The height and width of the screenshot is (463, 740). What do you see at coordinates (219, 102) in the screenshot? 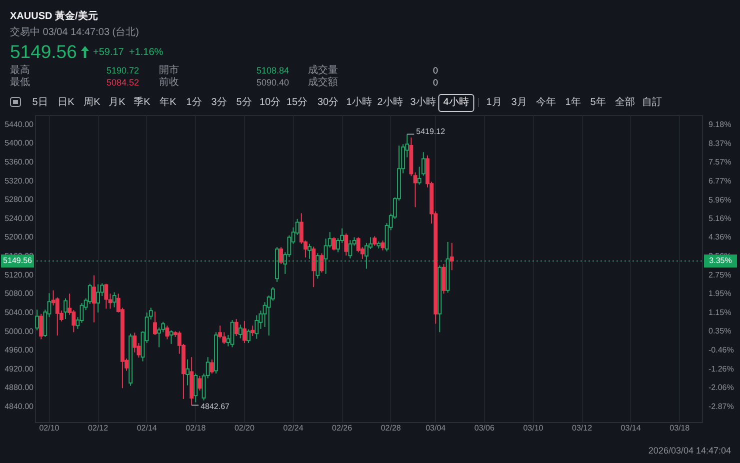
I see `text: 3分` at bounding box center [219, 102].